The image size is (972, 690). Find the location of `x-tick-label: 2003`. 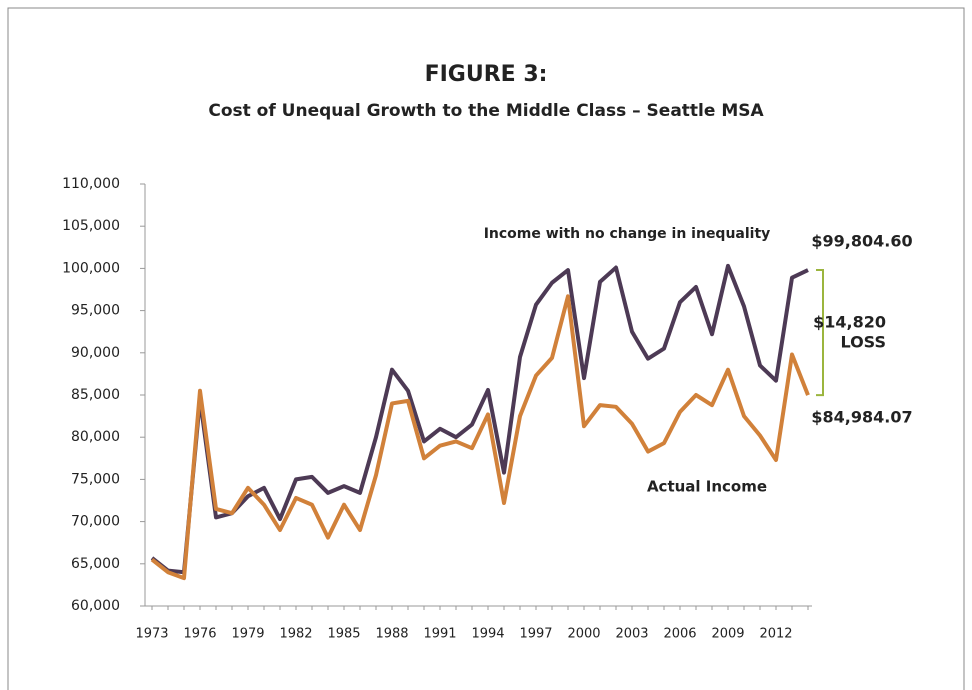

x-tick-label: 2003 is located at coordinates (631, 634).